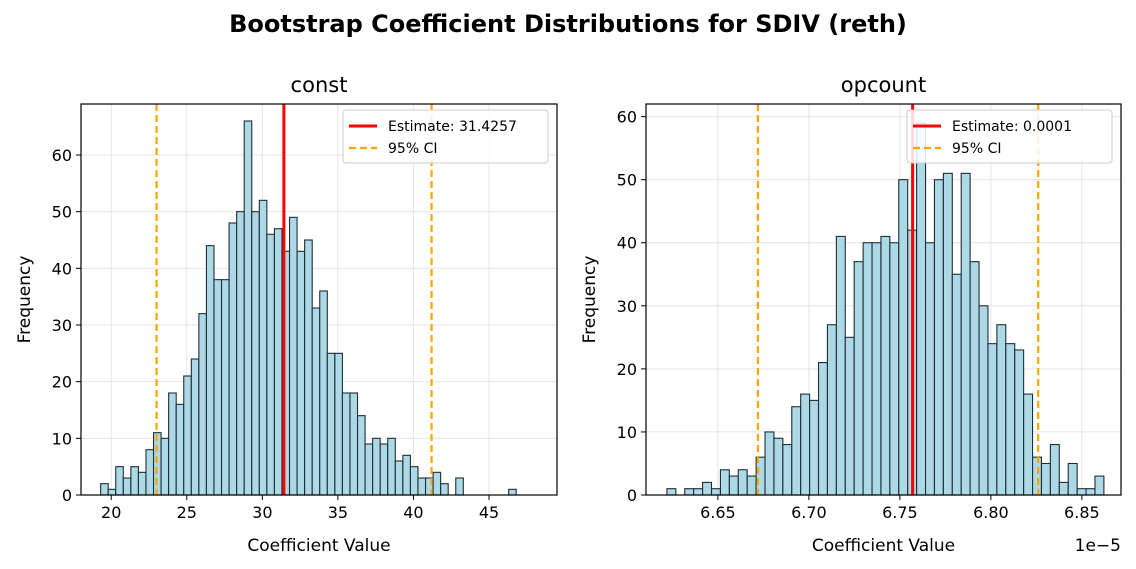  I want to click on x-tick-label: 35, so click(338, 512).